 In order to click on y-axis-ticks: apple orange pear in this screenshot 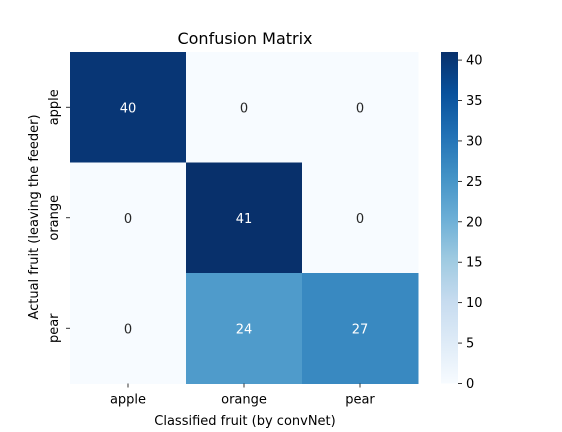, I will do `click(58, 216)`.